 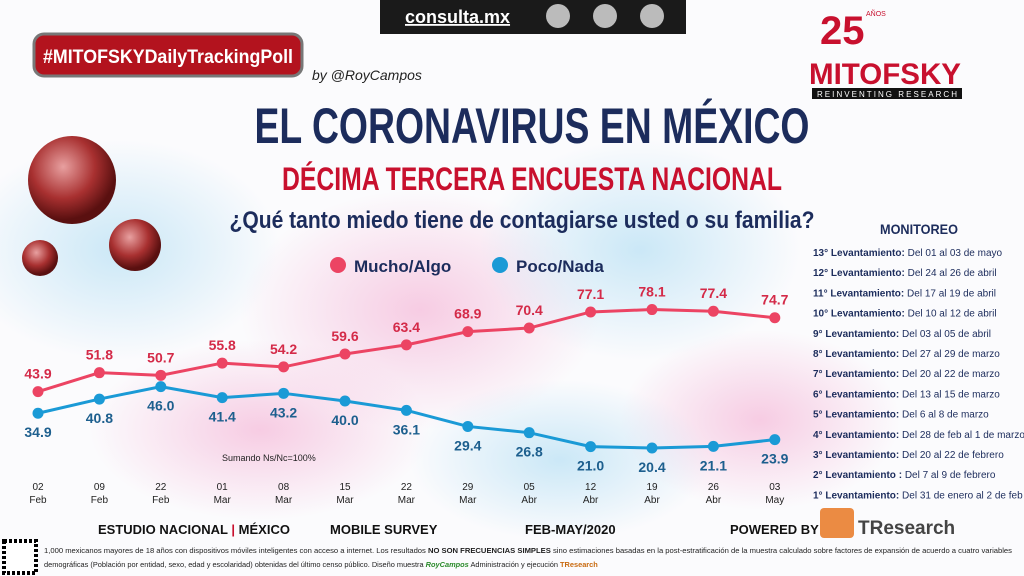 What do you see at coordinates (530, 487) in the screenshot?
I see `x-tick-day: 05` at bounding box center [530, 487].